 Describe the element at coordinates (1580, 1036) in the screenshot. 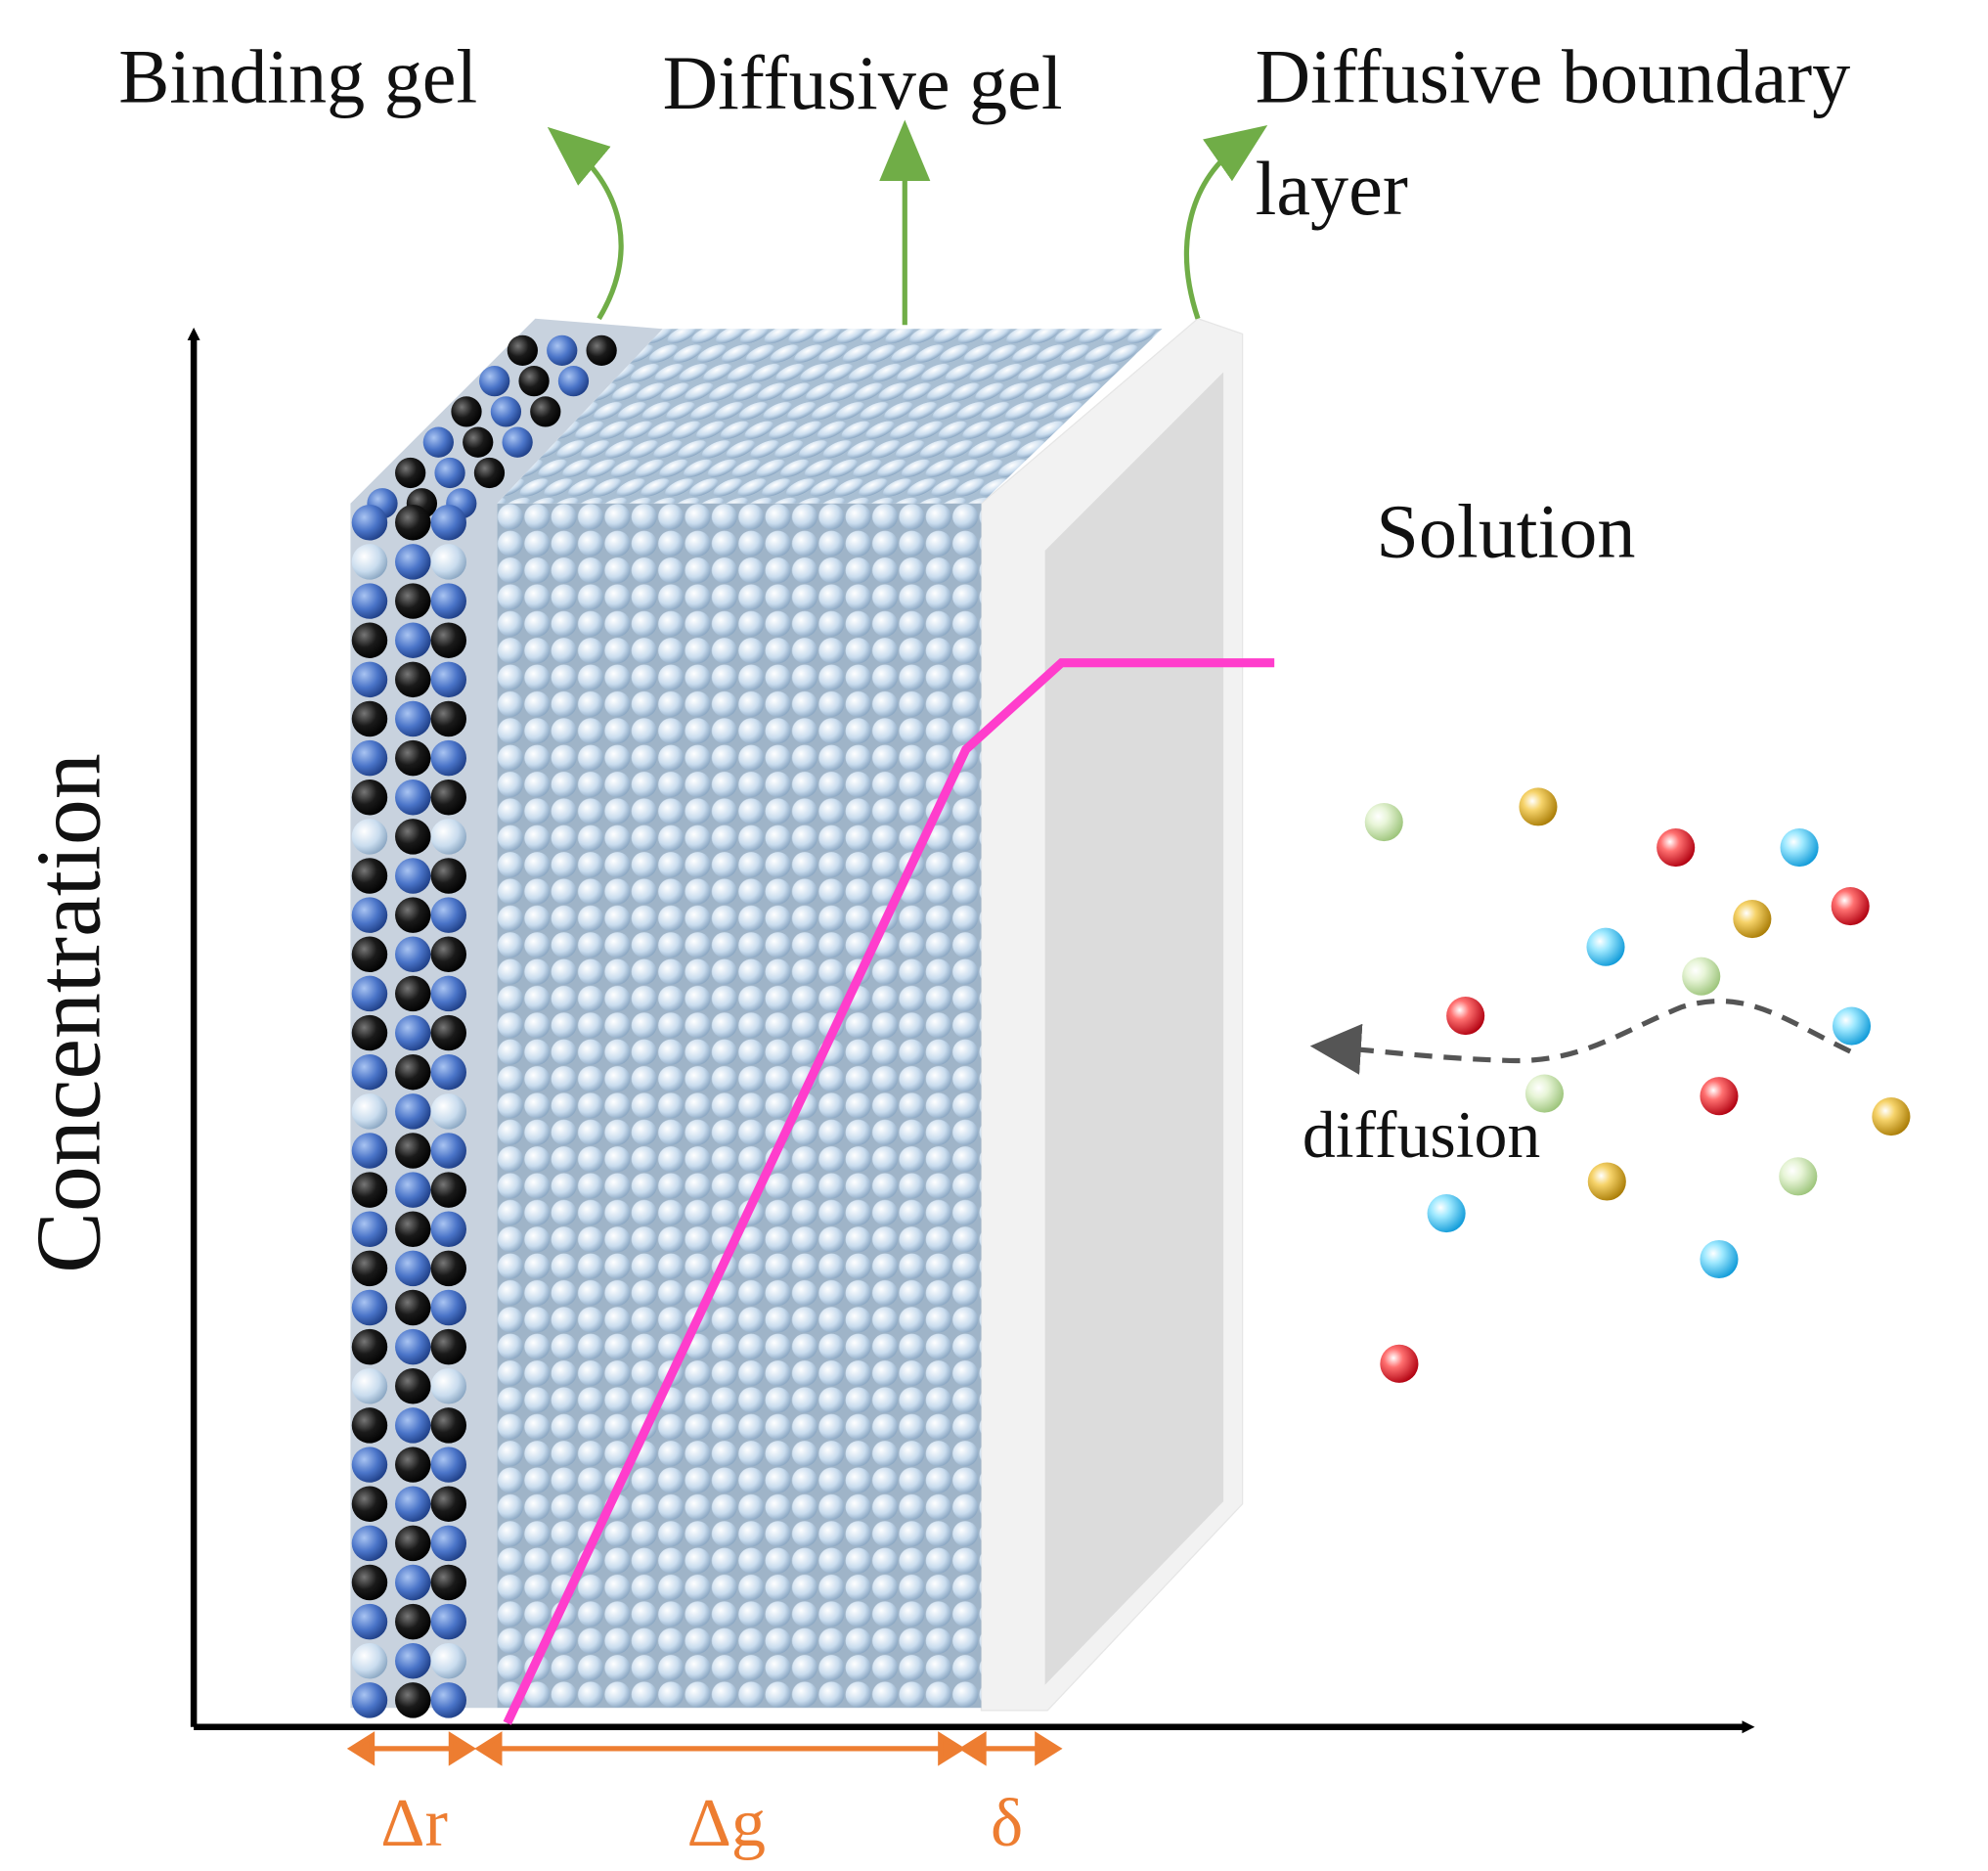

I see `diffusion-arrow` at that location.